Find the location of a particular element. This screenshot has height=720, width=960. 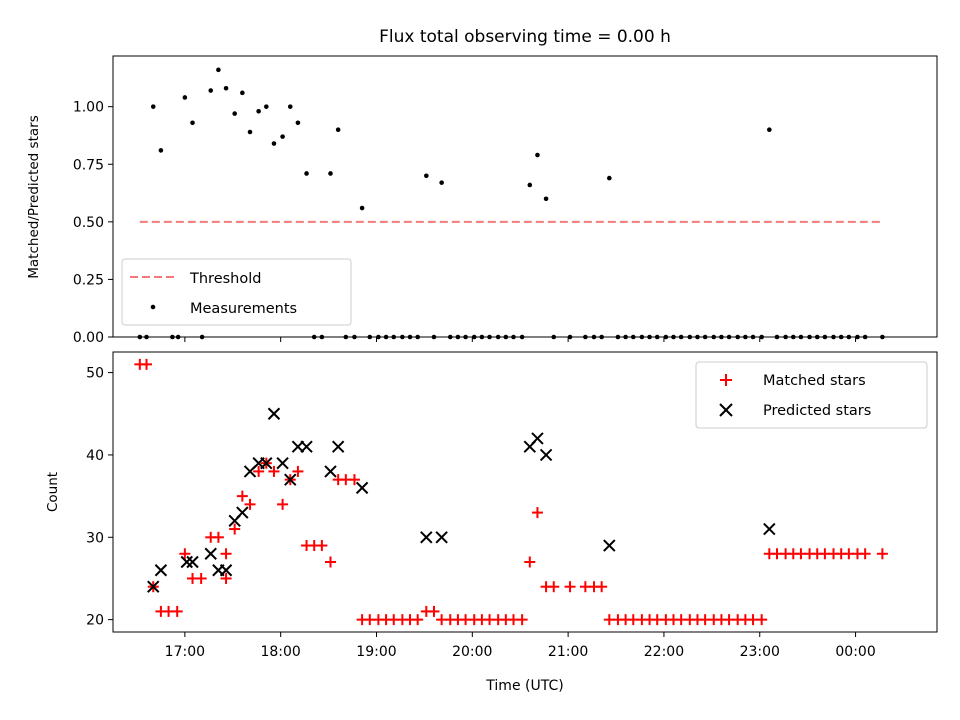

chart-title: Flux total observing time = 0.00 h is located at coordinates (525, 37).